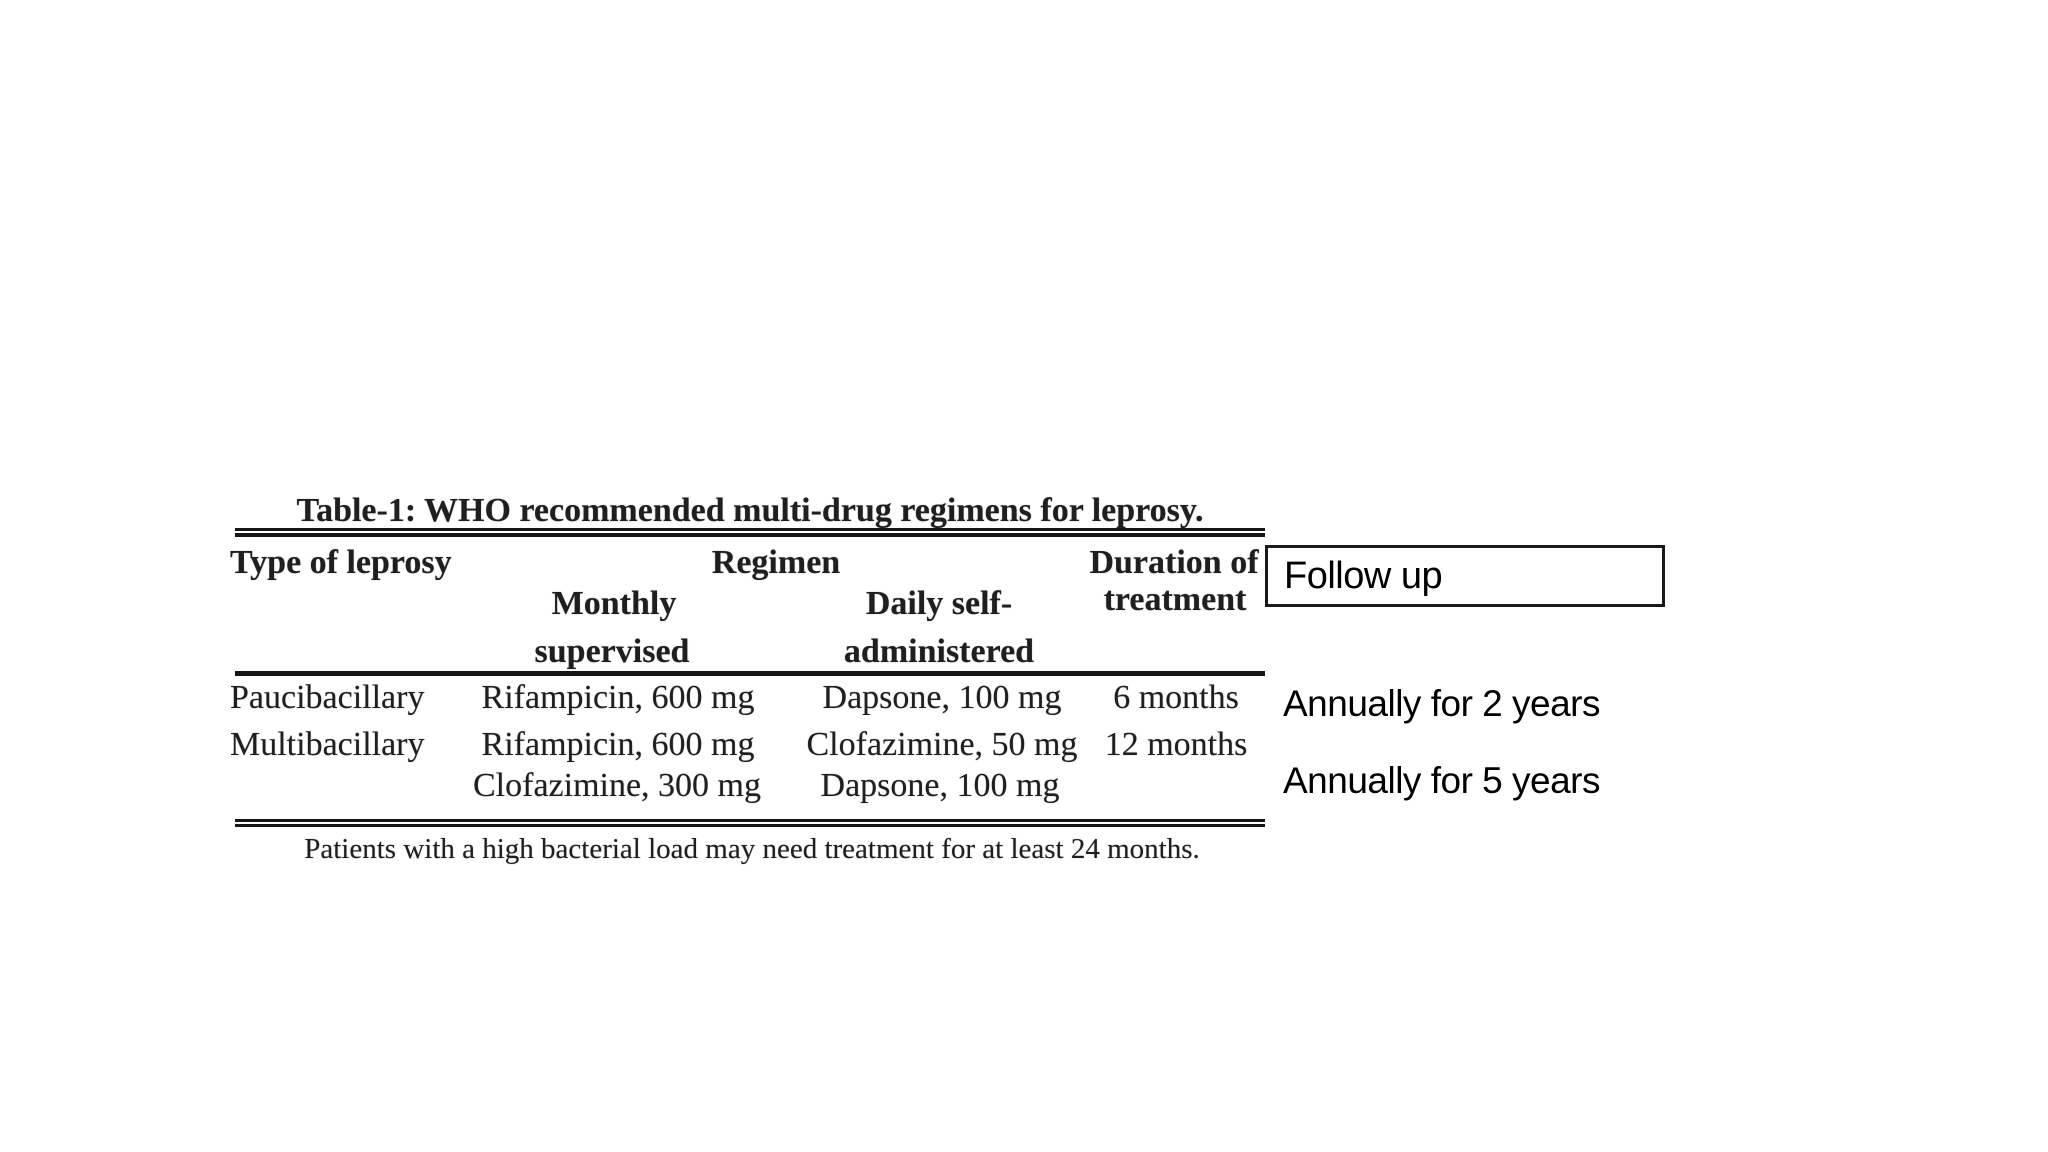 This screenshot has height=1152, width=2048. What do you see at coordinates (1442, 703) in the screenshot?
I see `follow-up-note-row1: Annually for 2 years` at bounding box center [1442, 703].